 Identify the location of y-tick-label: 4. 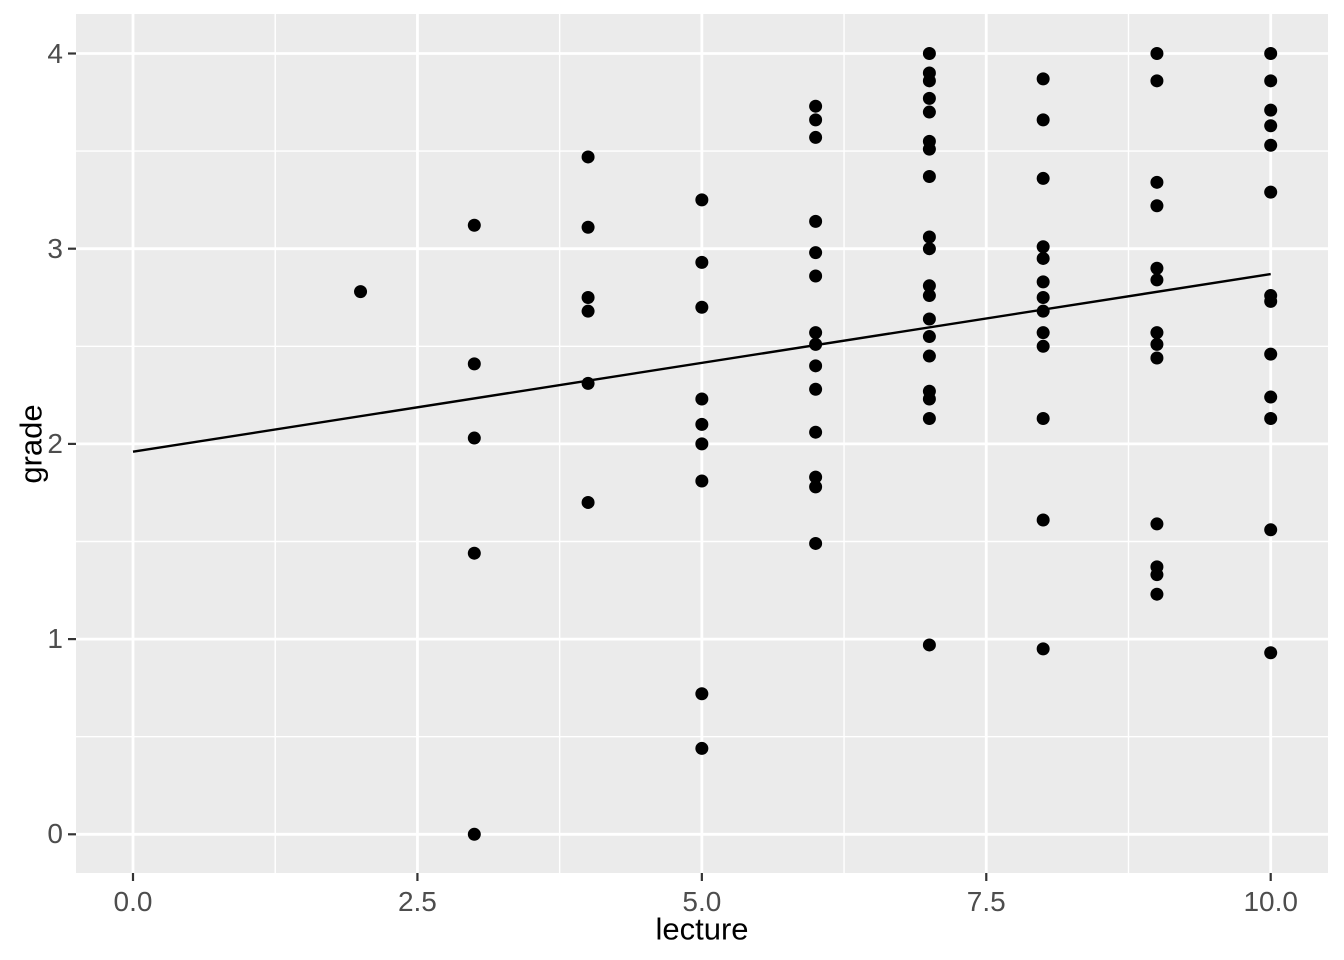
(55, 53).